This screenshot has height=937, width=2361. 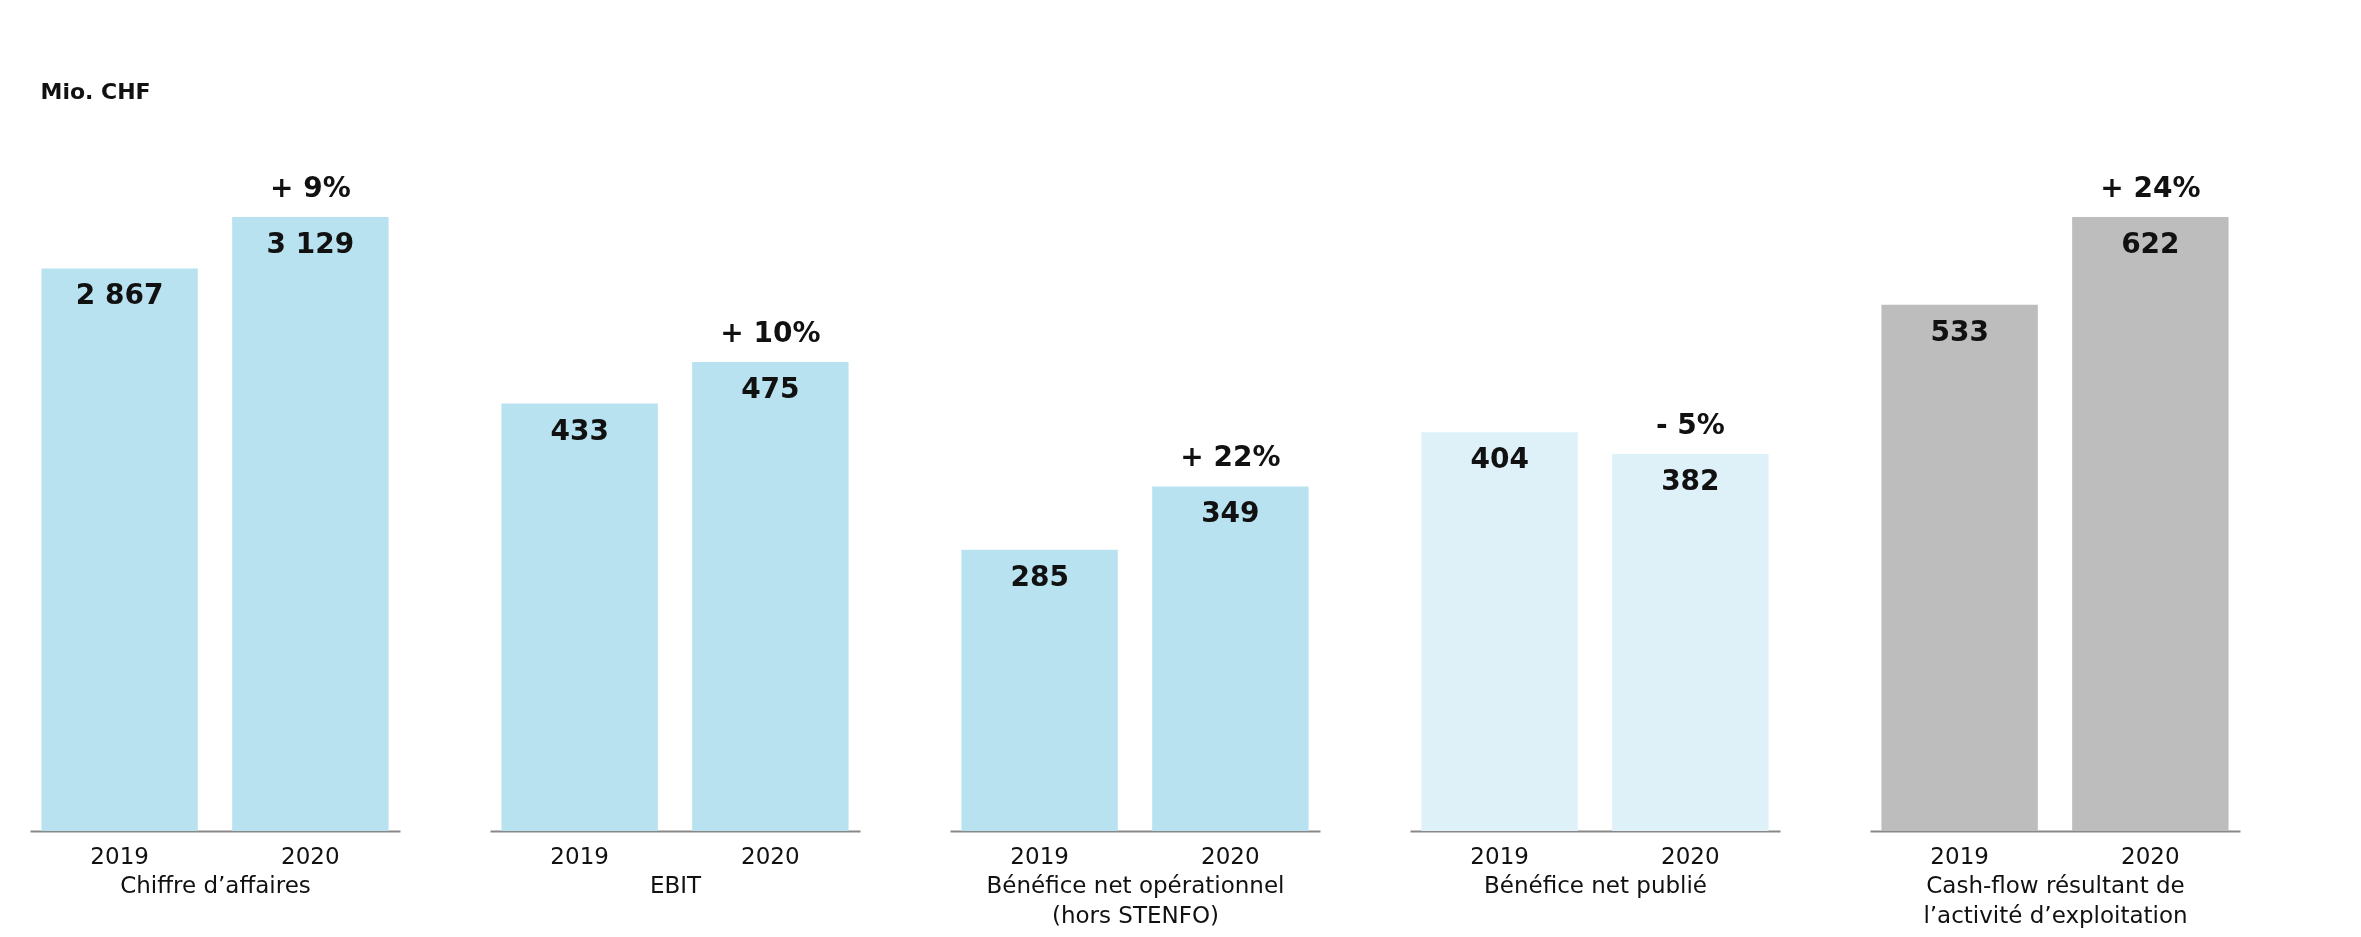 What do you see at coordinates (95, 91) in the screenshot?
I see `y-axis-title: Mio. CHF` at bounding box center [95, 91].